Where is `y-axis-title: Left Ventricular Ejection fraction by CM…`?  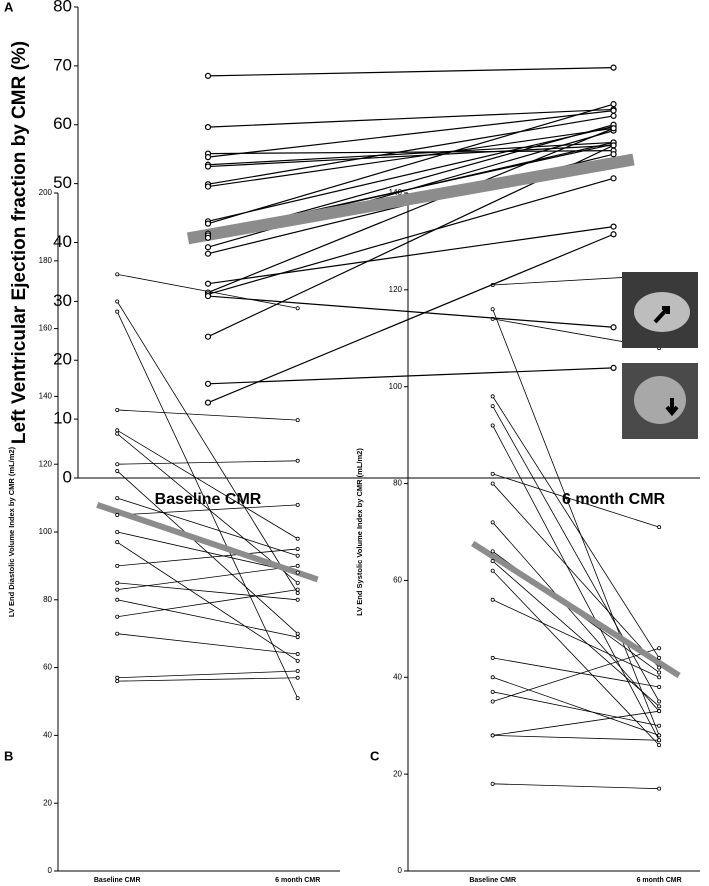 y-axis-title: Left Ventricular Ejection fraction by CM… is located at coordinates (19, 242).